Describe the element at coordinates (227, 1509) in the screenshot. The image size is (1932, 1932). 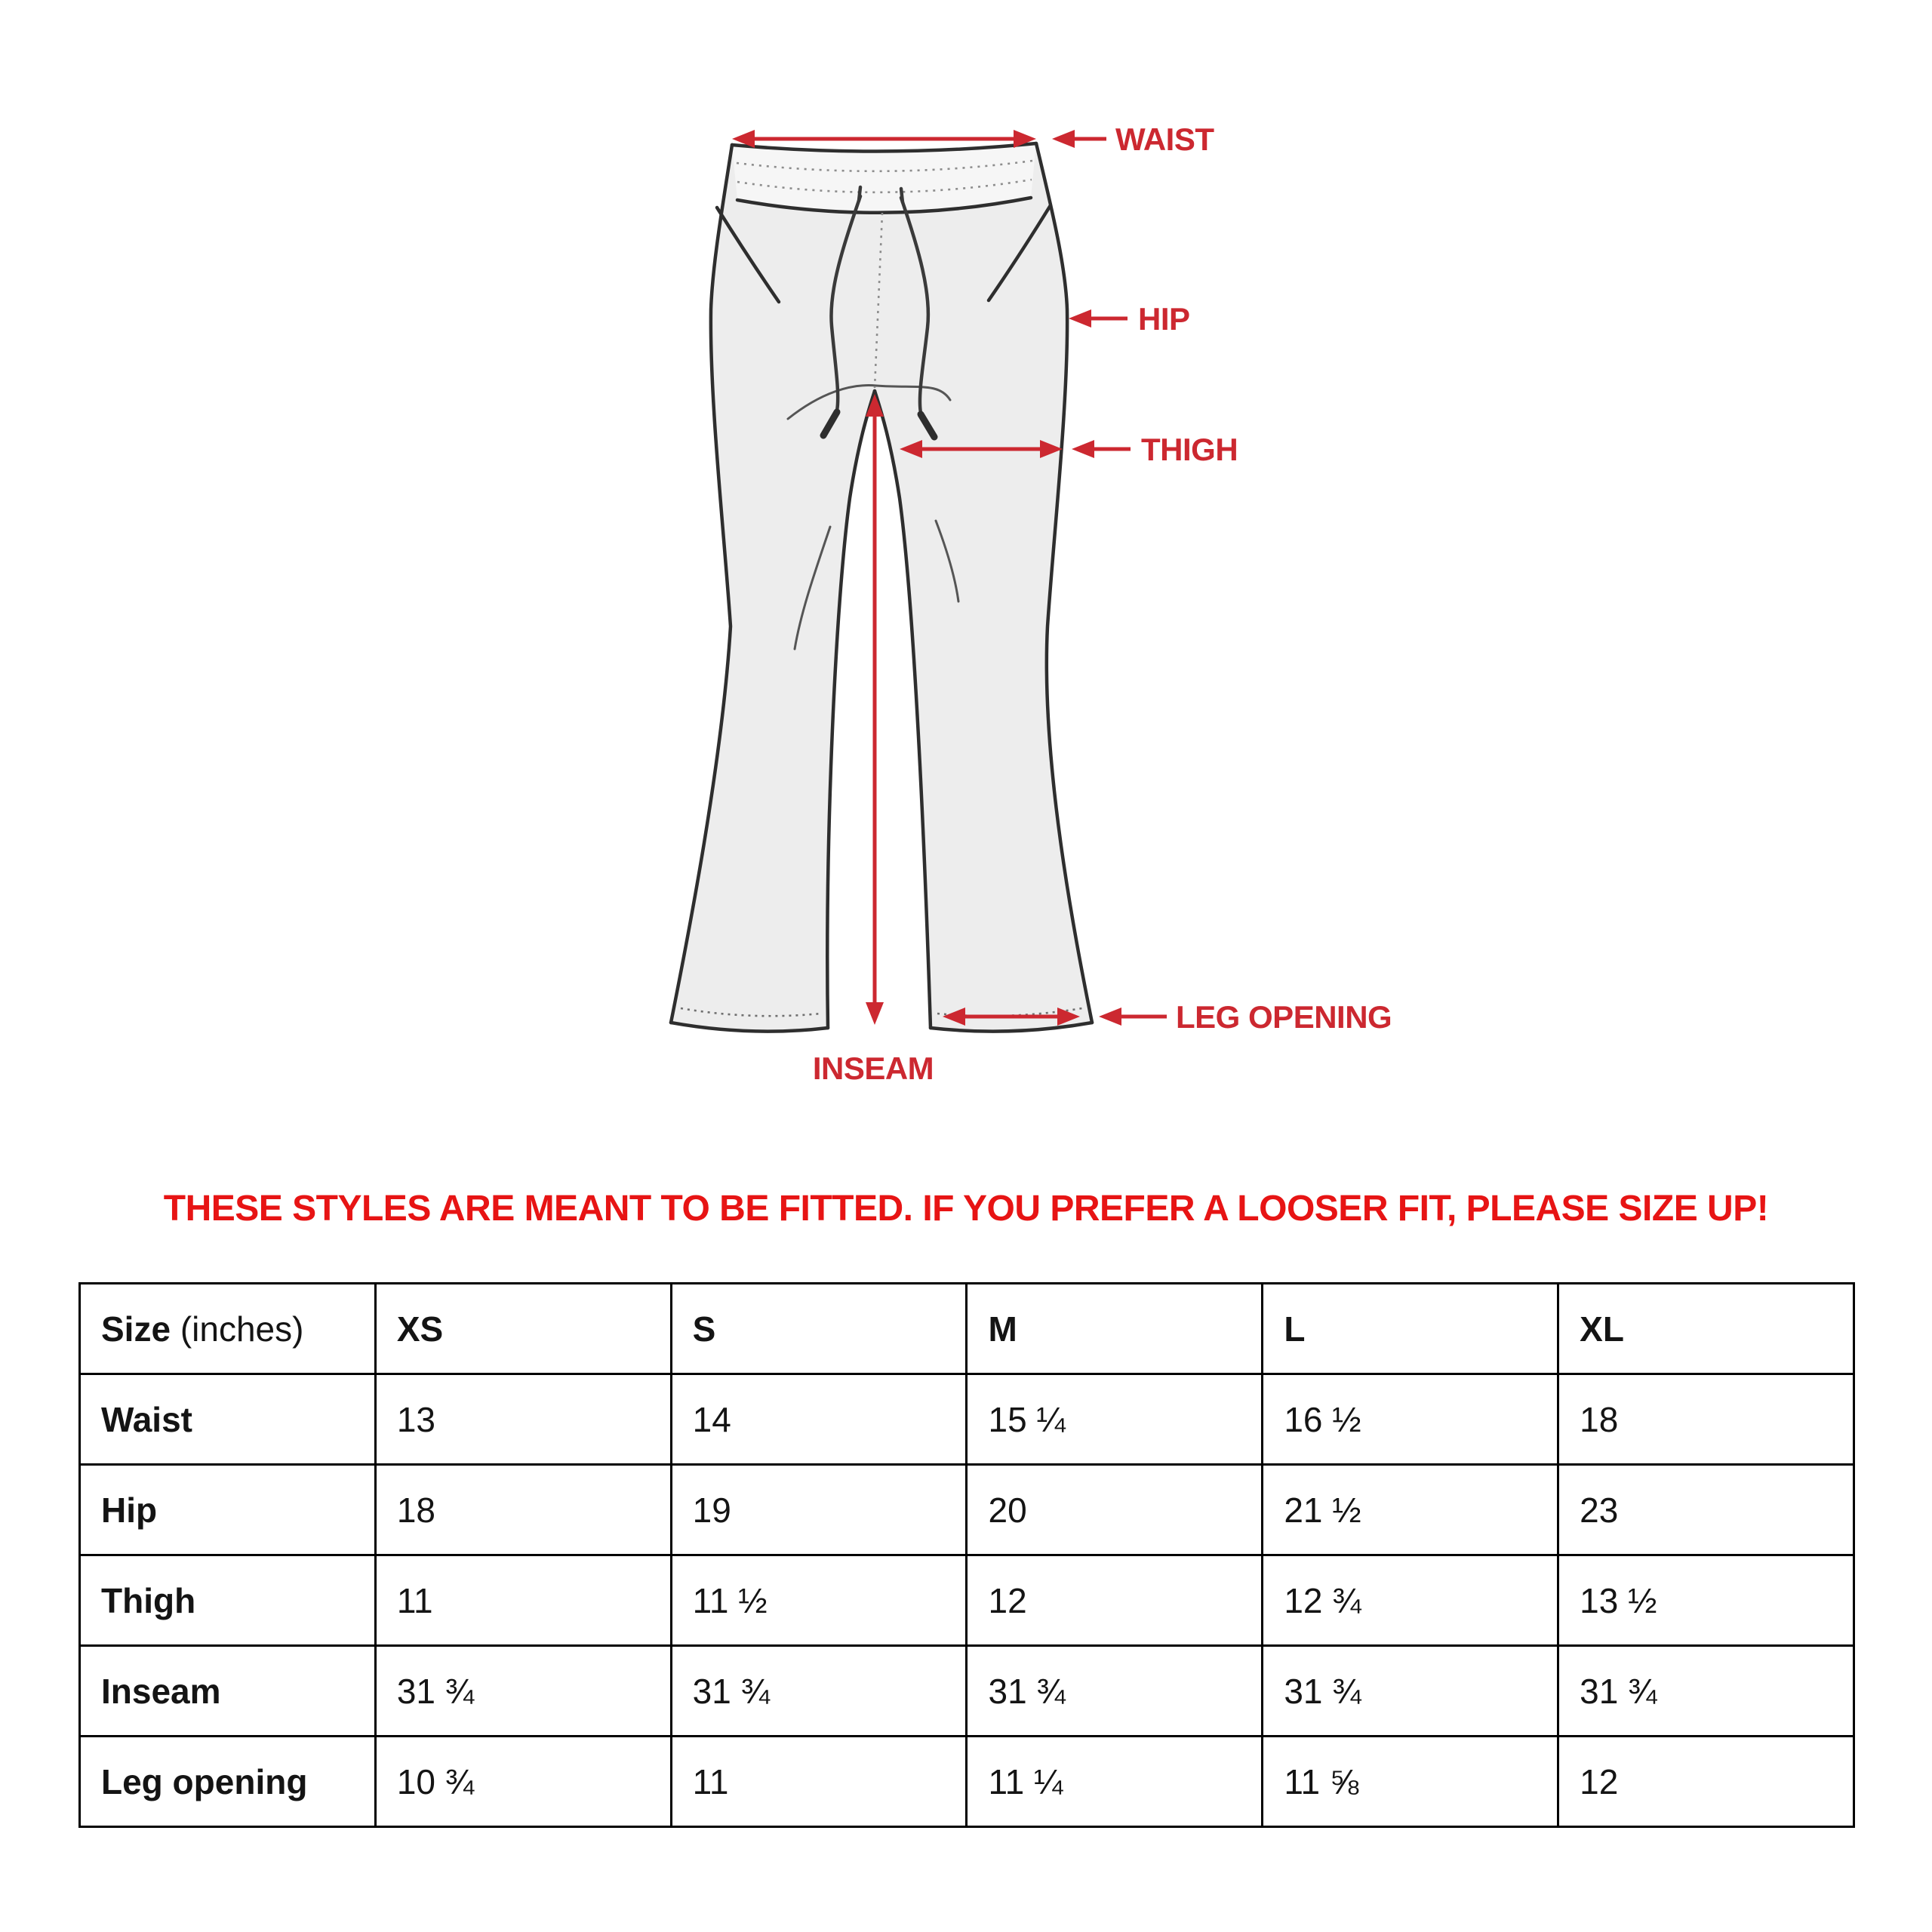
I see `row-label-hip: Hip` at that location.